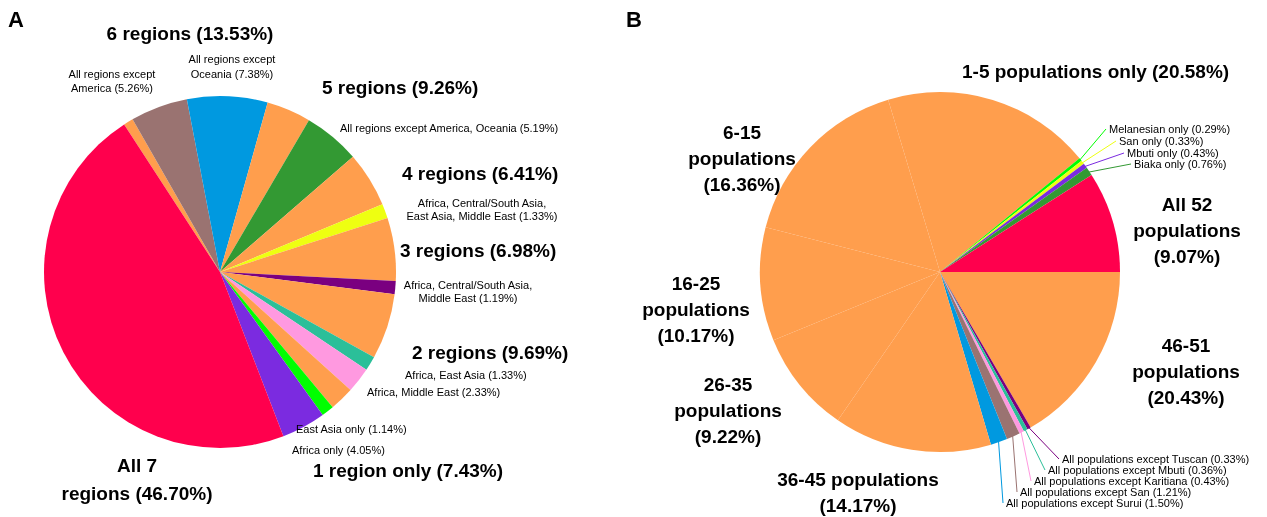 The image size is (1267, 517). Describe the element at coordinates (1173, 153) in the screenshot. I see `slice-label: Mbuti only (0.43%)` at that location.